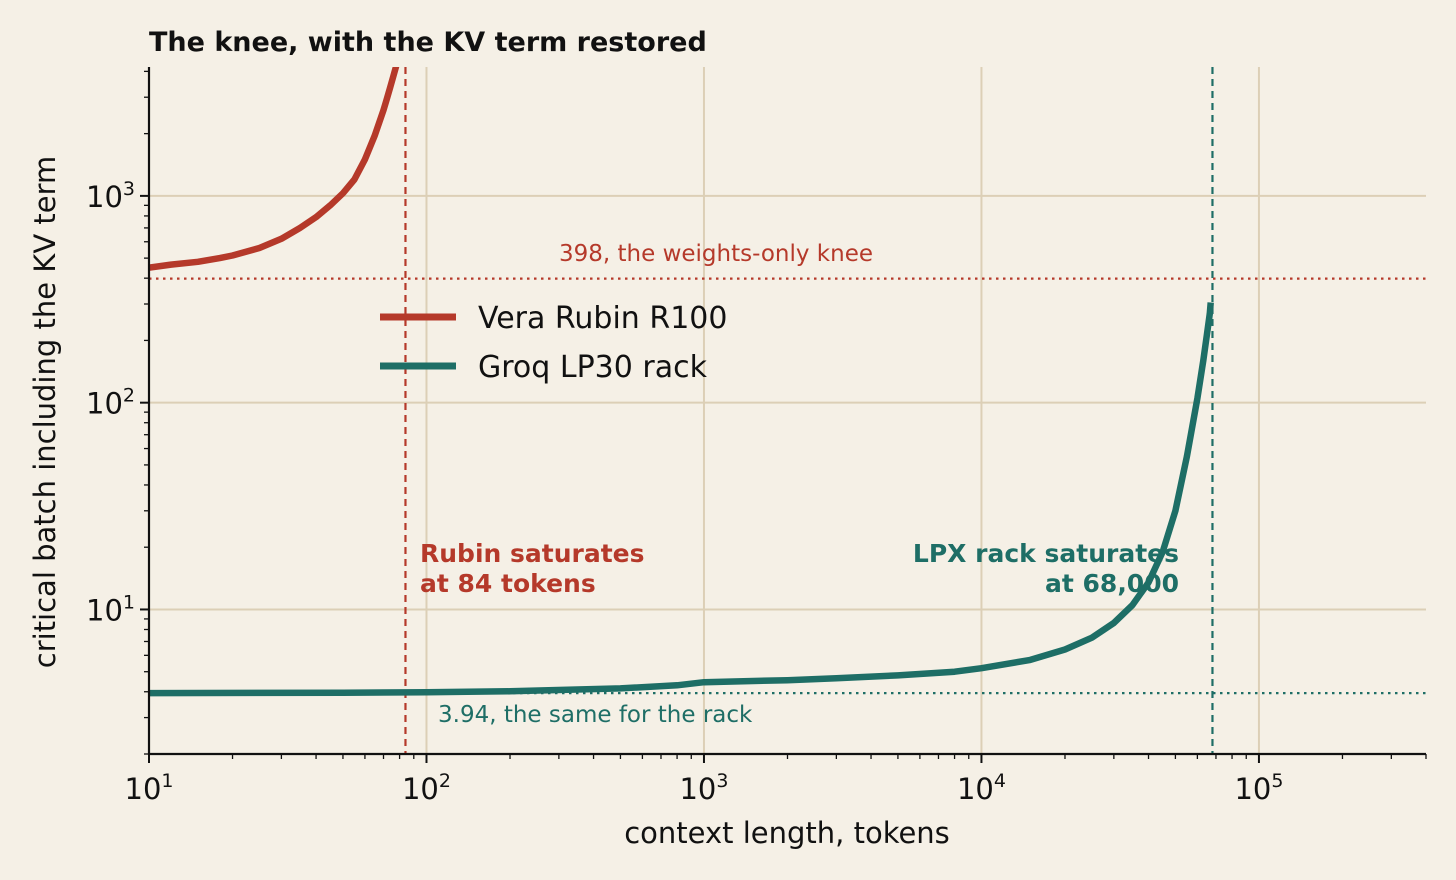 This screenshot has width=1456, height=880. I want to click on x-tick-label-0: 101, so click(149, 788).